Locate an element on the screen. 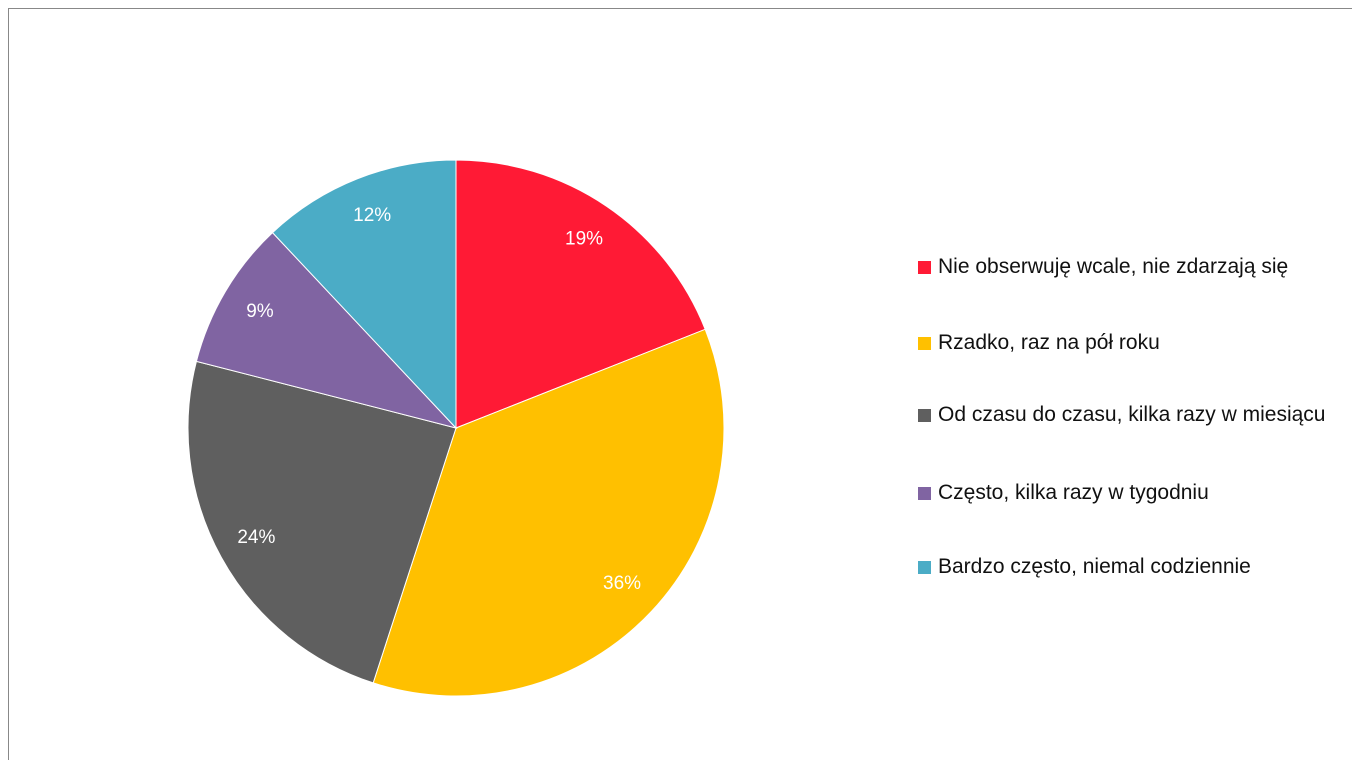 The height and width of the screenshot is (760, 1352). slice-label: 19% is located at coordinates (584, 239).